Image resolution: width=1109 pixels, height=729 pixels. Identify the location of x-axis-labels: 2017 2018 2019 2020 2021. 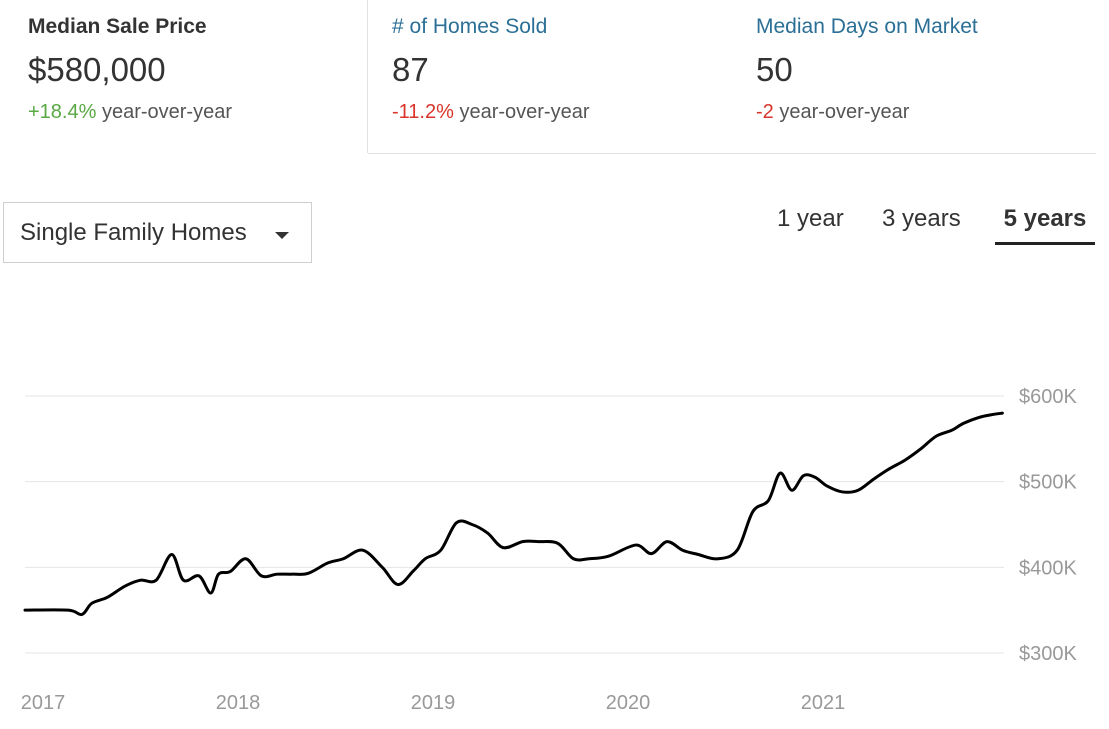
(433, 703).